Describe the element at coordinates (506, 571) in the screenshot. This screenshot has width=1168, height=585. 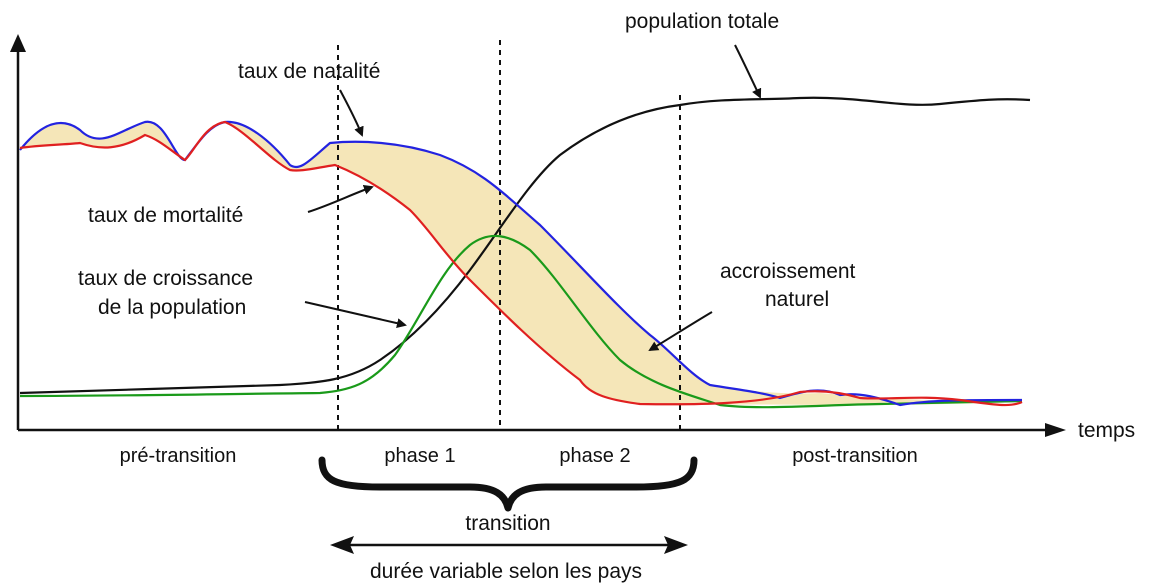
I see `duration-label: durée variable selon les pays` at that location.